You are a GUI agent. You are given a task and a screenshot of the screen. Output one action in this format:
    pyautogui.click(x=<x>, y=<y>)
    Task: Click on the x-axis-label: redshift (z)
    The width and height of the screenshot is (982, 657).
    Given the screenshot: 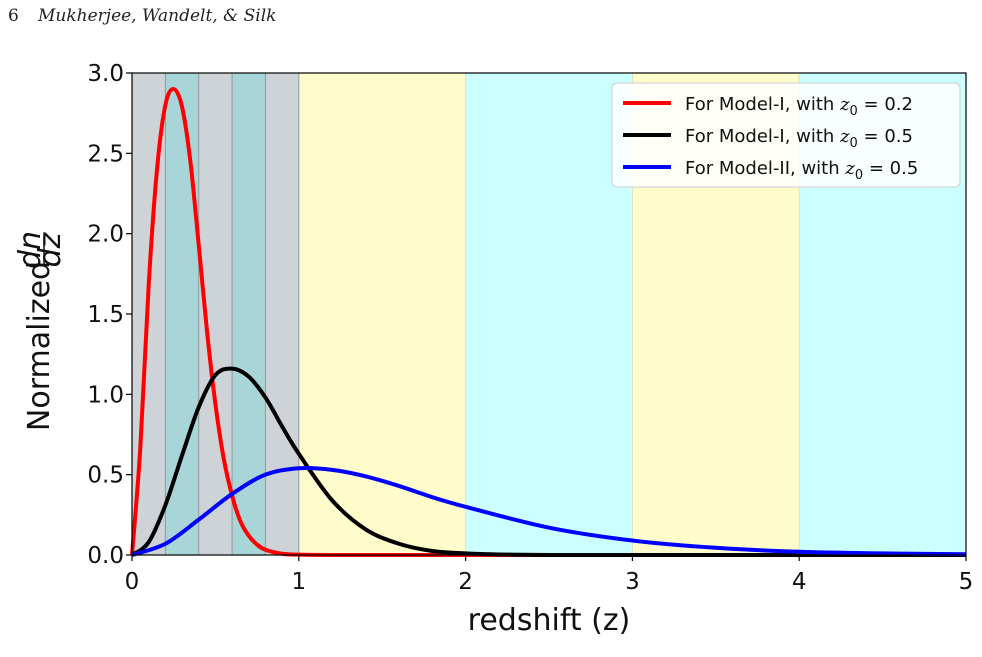 What is the action you would take?
    pyautogui.click(x=549, y=620)
    